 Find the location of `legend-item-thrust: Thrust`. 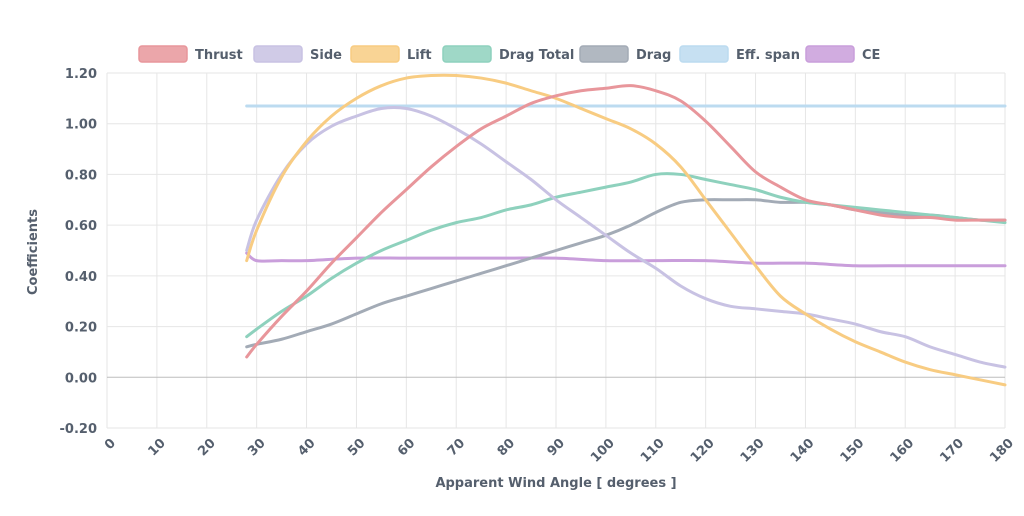

legend-item-thrust: Thrust is located at coordinates (190, 54).